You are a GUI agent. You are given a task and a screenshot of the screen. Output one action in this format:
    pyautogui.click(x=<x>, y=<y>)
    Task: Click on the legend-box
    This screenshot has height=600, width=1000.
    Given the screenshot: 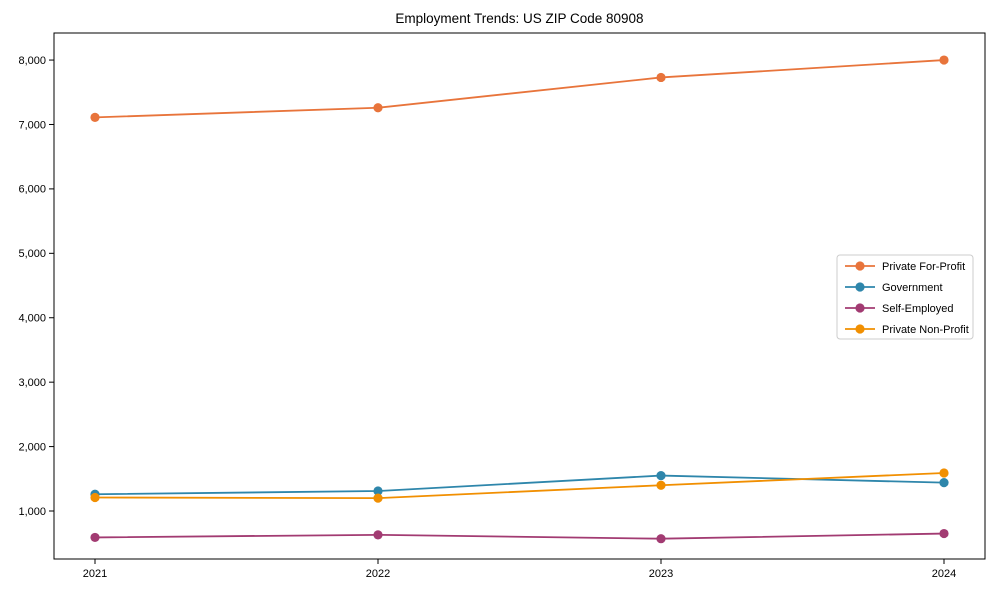 What is the action you would take?
    pyautogui.click(x=905, y=297)
    